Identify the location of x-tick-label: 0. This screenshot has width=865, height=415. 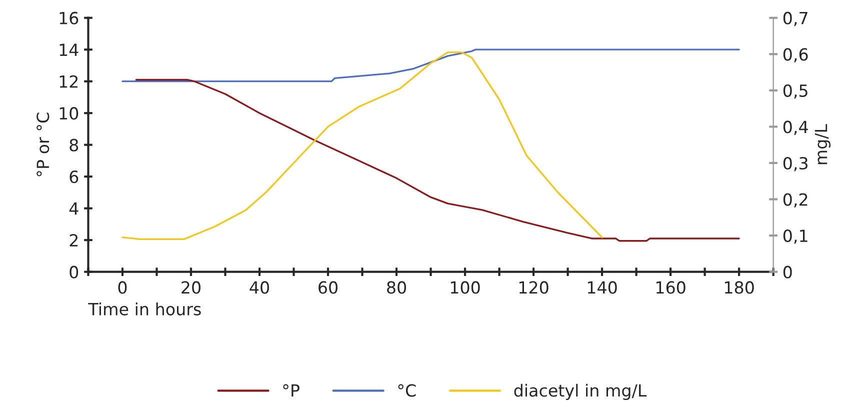
(122, 287).